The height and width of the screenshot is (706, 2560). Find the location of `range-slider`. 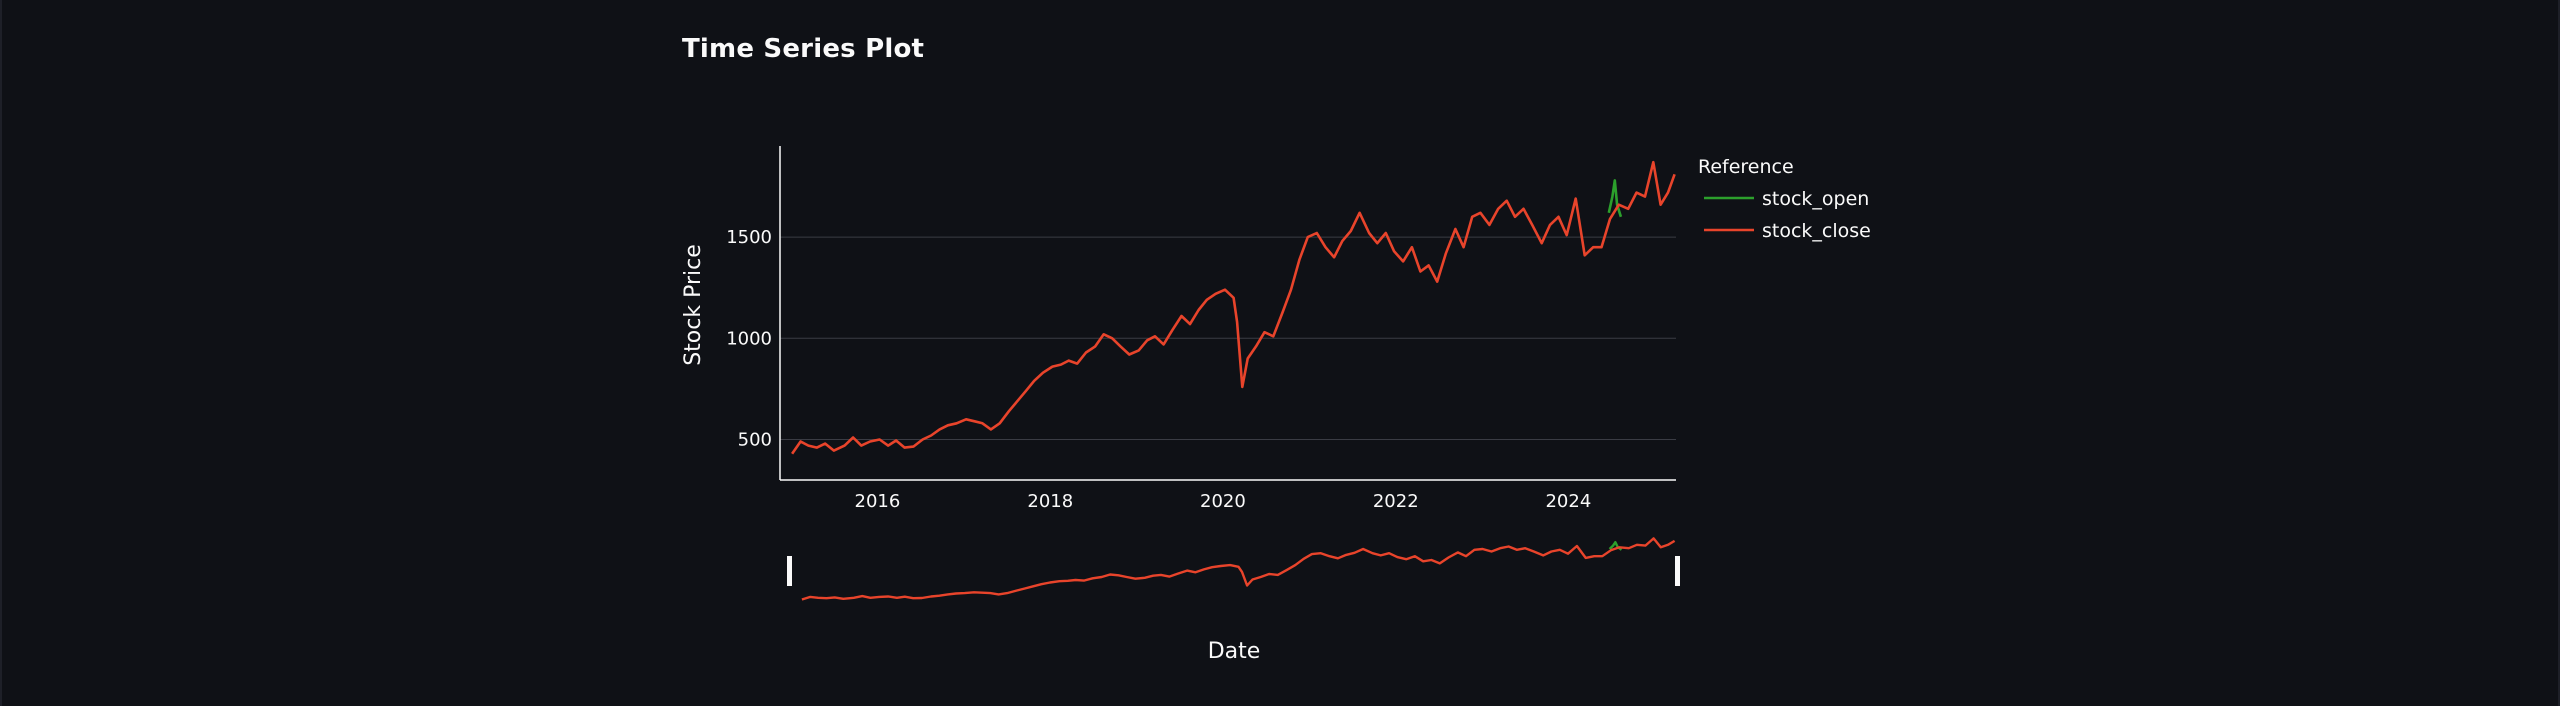

range-slider is located at coordinates (1233, 569).